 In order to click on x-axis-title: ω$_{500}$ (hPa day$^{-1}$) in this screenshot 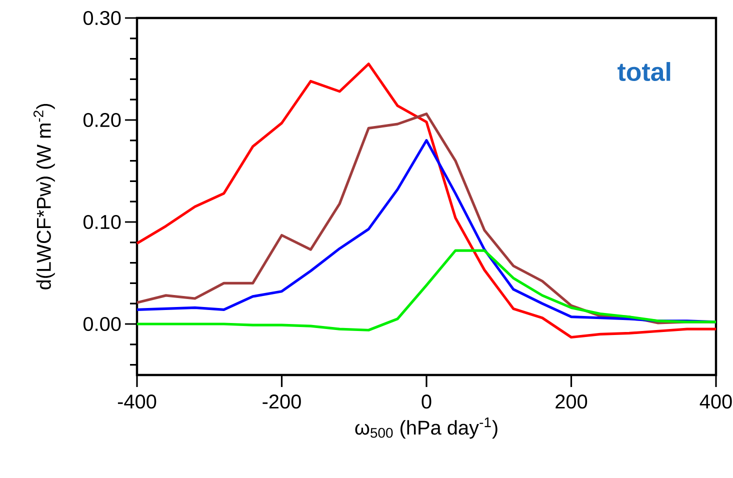, I will do `click(426, 428)`.